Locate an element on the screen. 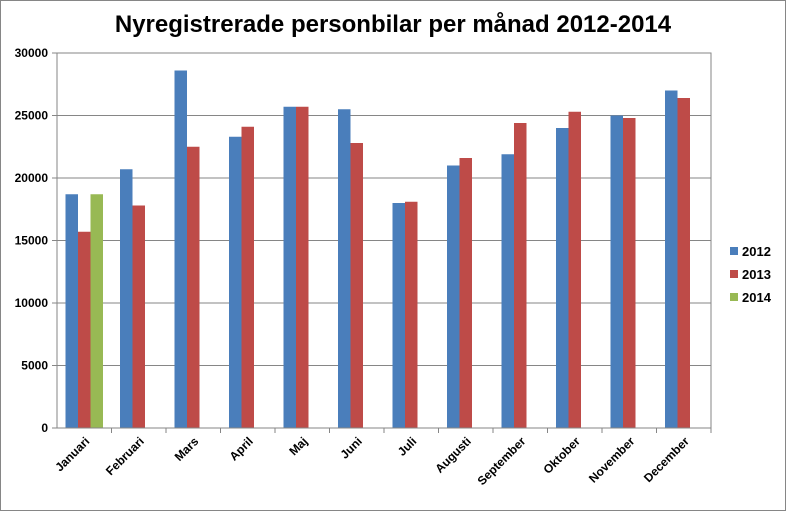 The height and width of the screenshot is (511, 786). x-tick-label: April is located at coordinates (241, 448).